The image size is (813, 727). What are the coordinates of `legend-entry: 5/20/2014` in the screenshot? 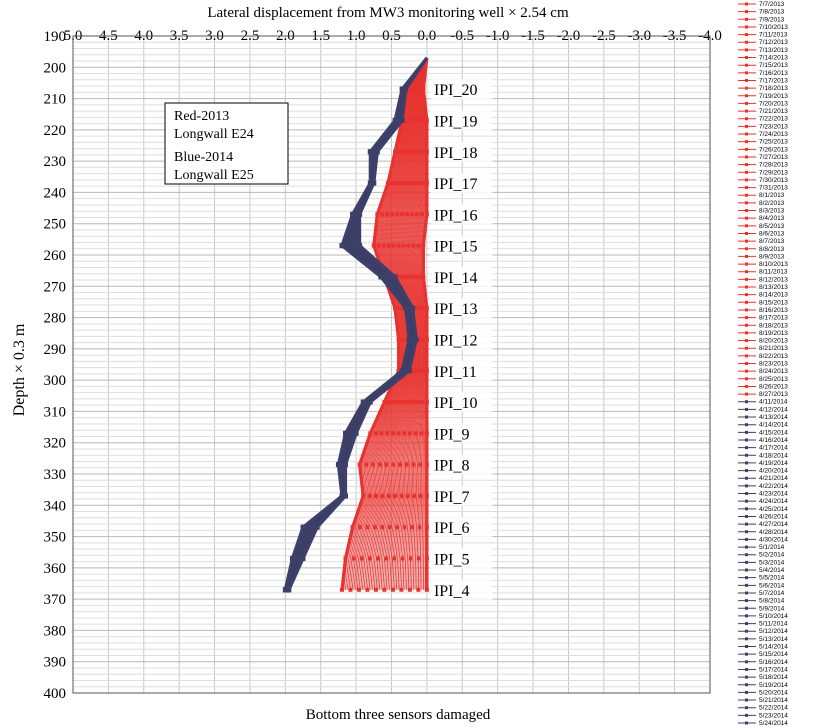 It's located at (773, 692).